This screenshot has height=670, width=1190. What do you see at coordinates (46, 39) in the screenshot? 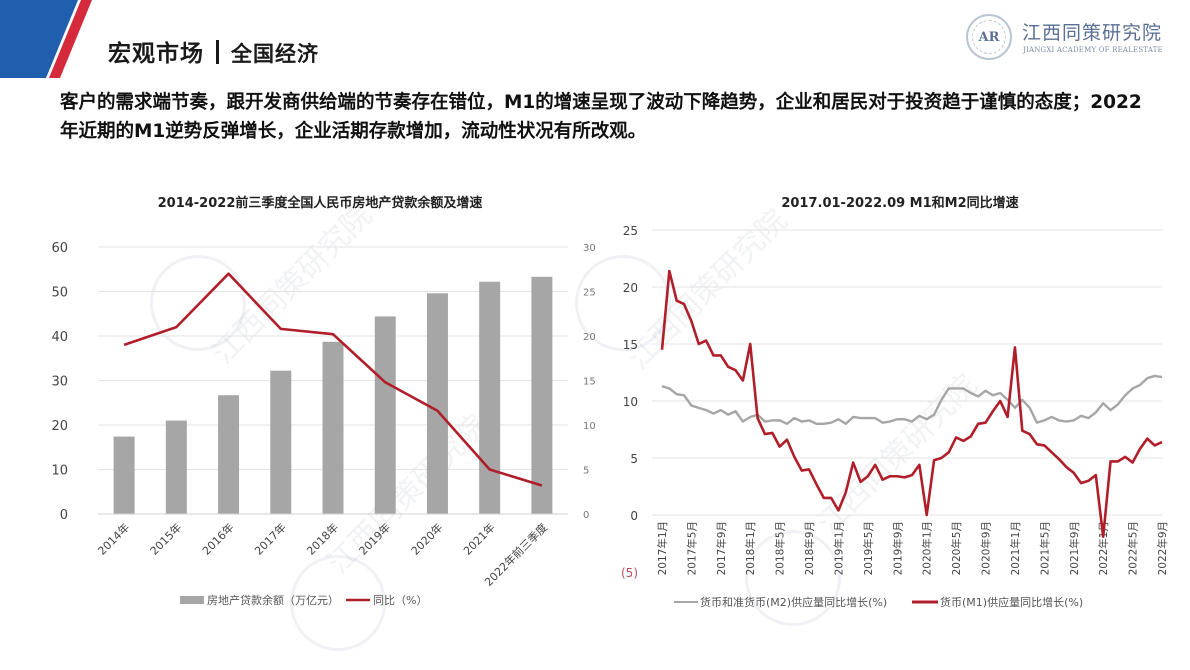
I see `header-banner` at bounding box center [46, 39].